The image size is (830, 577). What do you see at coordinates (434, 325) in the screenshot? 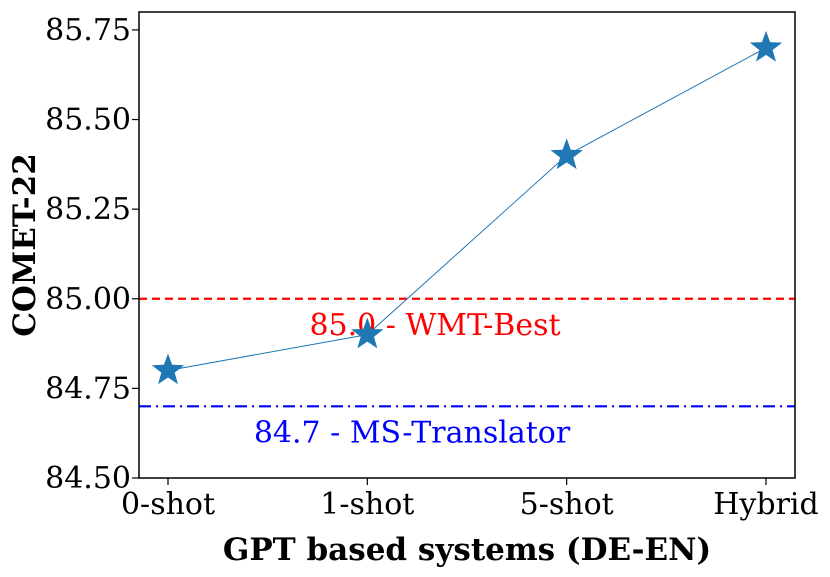
I see `reference-line-label: 85.0 - WMT-Best` at bounding box center [434, 325].